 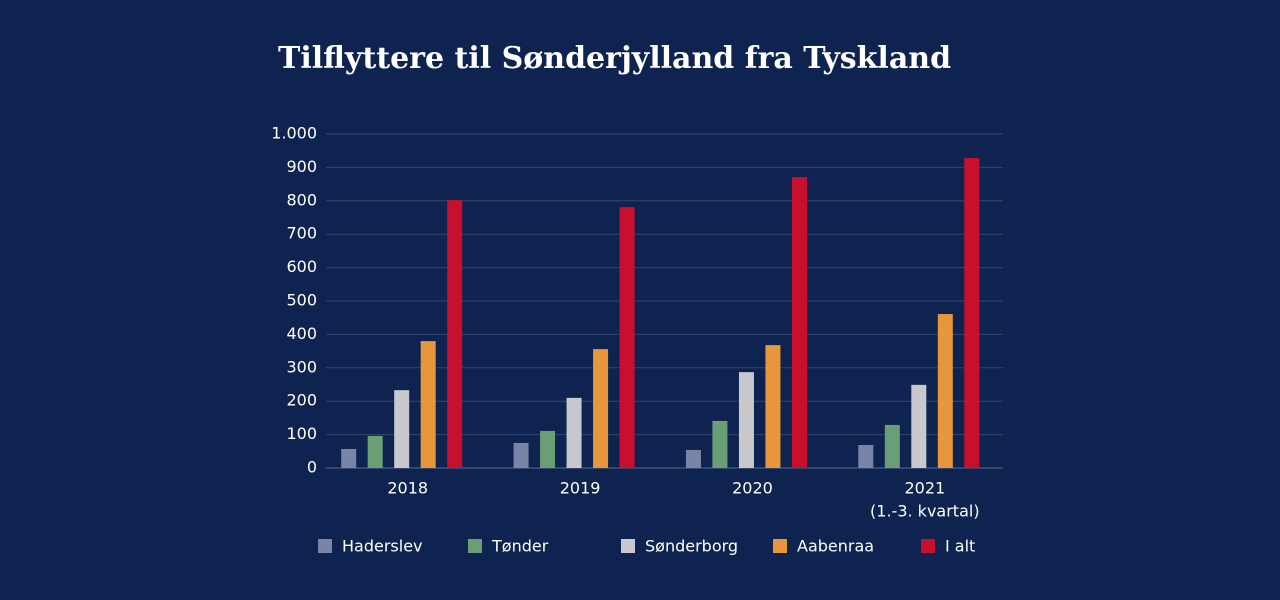 What do you see at coordinates (312, 467) in the screenshot?
I see `y-tick-label: 0` at bounding box center [312, 467].